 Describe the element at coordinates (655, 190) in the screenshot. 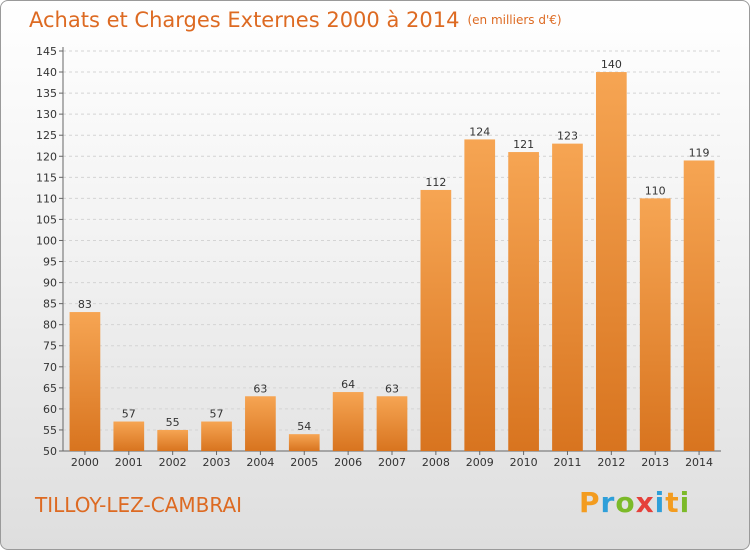

I see `data-label: 110` at that location.